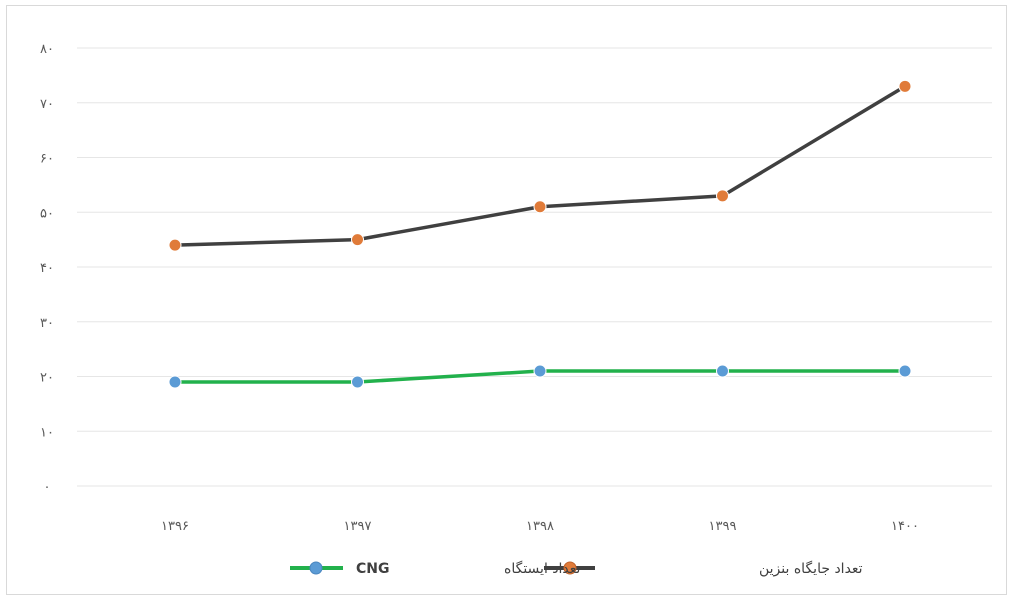 The image size is (1017, 601). Describe the element at coordinates (47, 213) in the screenshot. I see `y-tick-label: ۵۰` at that location.